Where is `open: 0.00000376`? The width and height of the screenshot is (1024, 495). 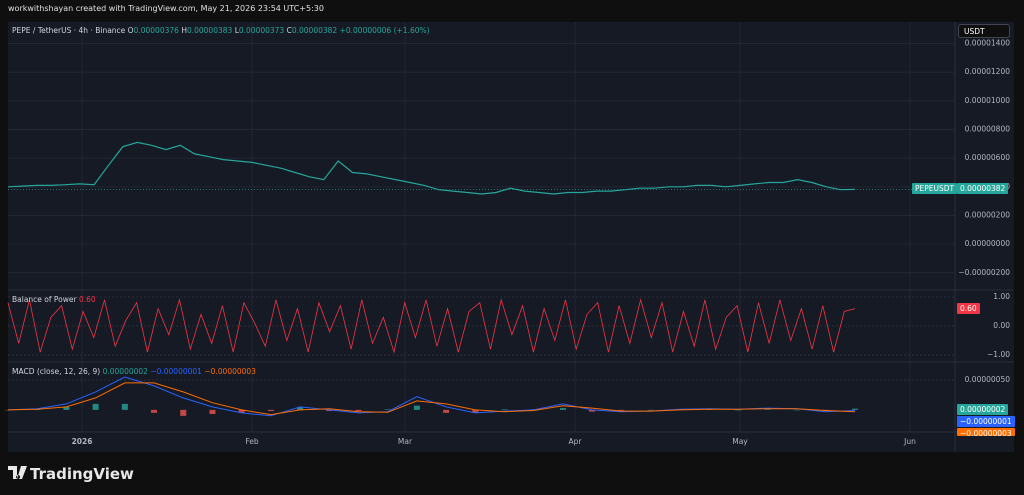 open: 0.00000376 is located at coordinates (156, 30).